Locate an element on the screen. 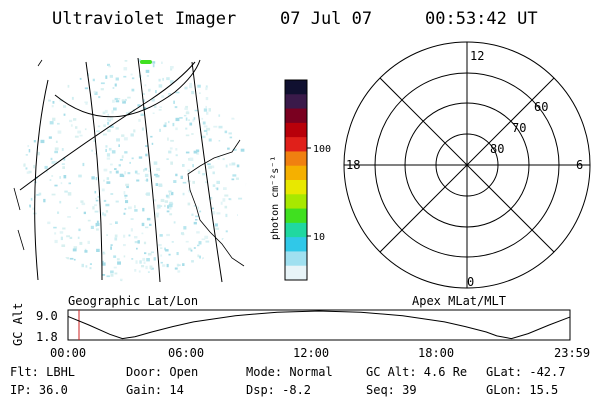 This screenshot has height=400, width=600. colorbar-tick-label-10: 10 is located at coordinates (319, 237).